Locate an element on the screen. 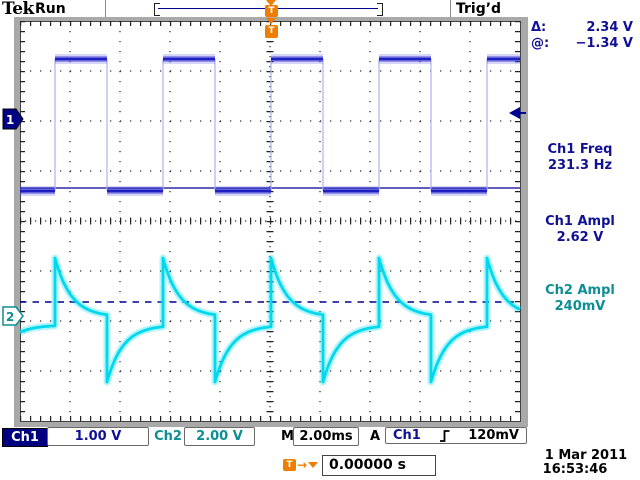 Image resolution: width=640 pixels, height=480 pixels. meas1-value: 231.3 Hz is located at coordinates (580, 165).